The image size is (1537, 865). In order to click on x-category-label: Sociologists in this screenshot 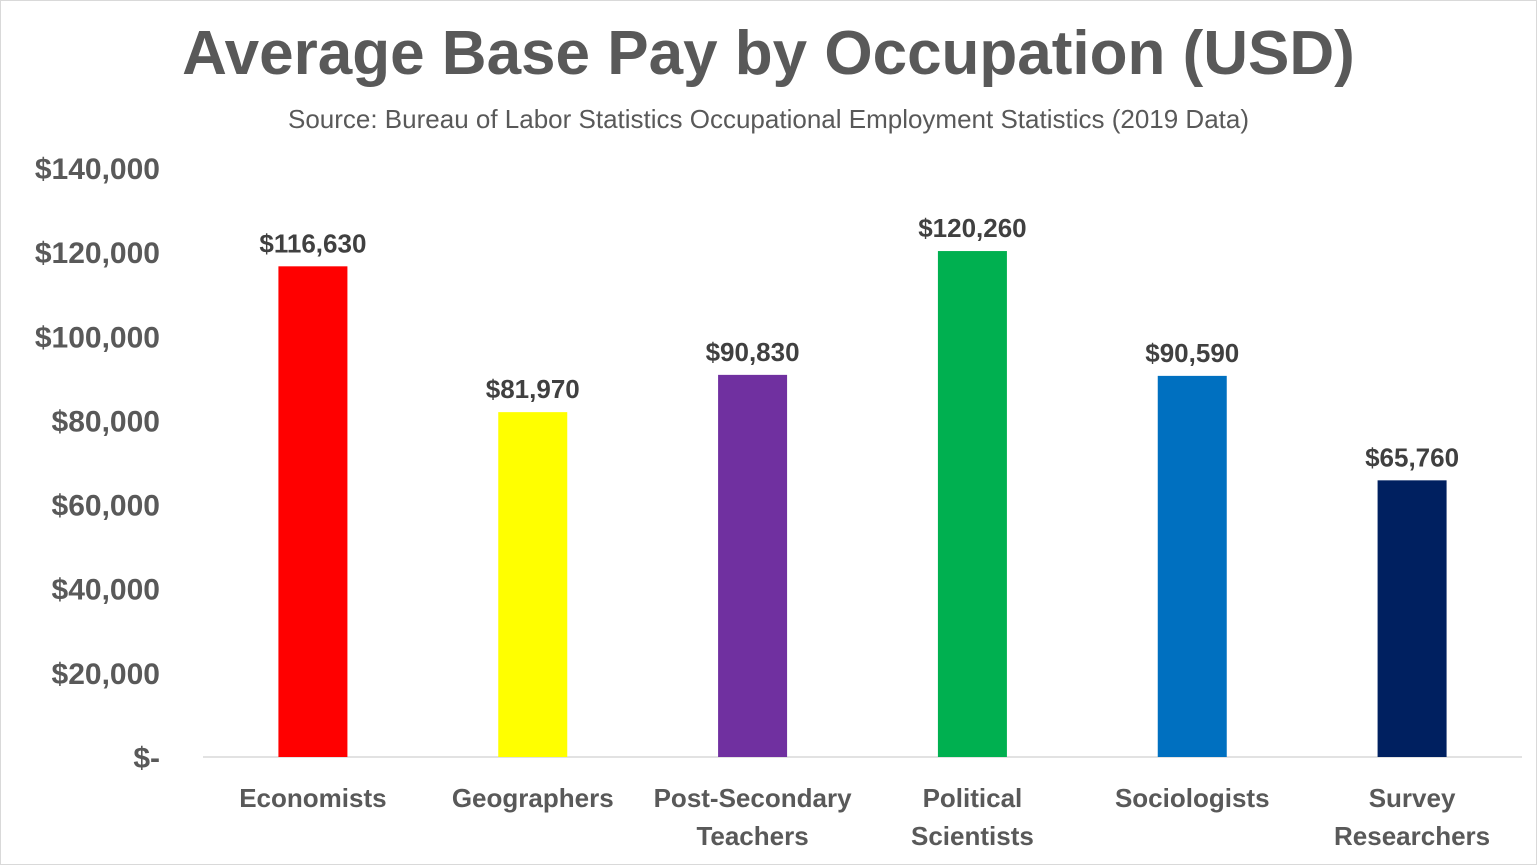, I will do `click(1192, 798)`.